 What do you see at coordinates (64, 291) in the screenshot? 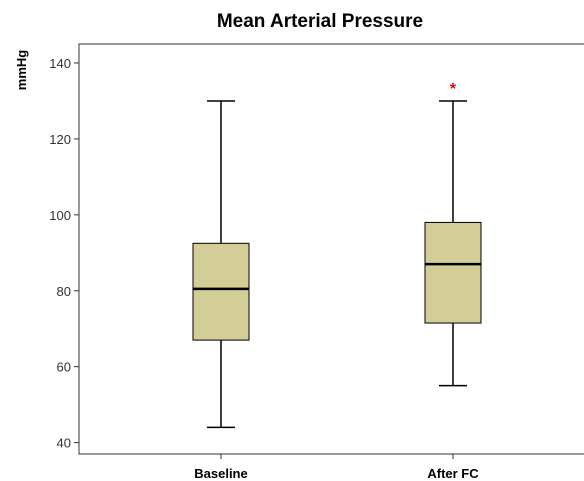
I see `y-tick-label-80: 80` at bounding box center [64, 291].